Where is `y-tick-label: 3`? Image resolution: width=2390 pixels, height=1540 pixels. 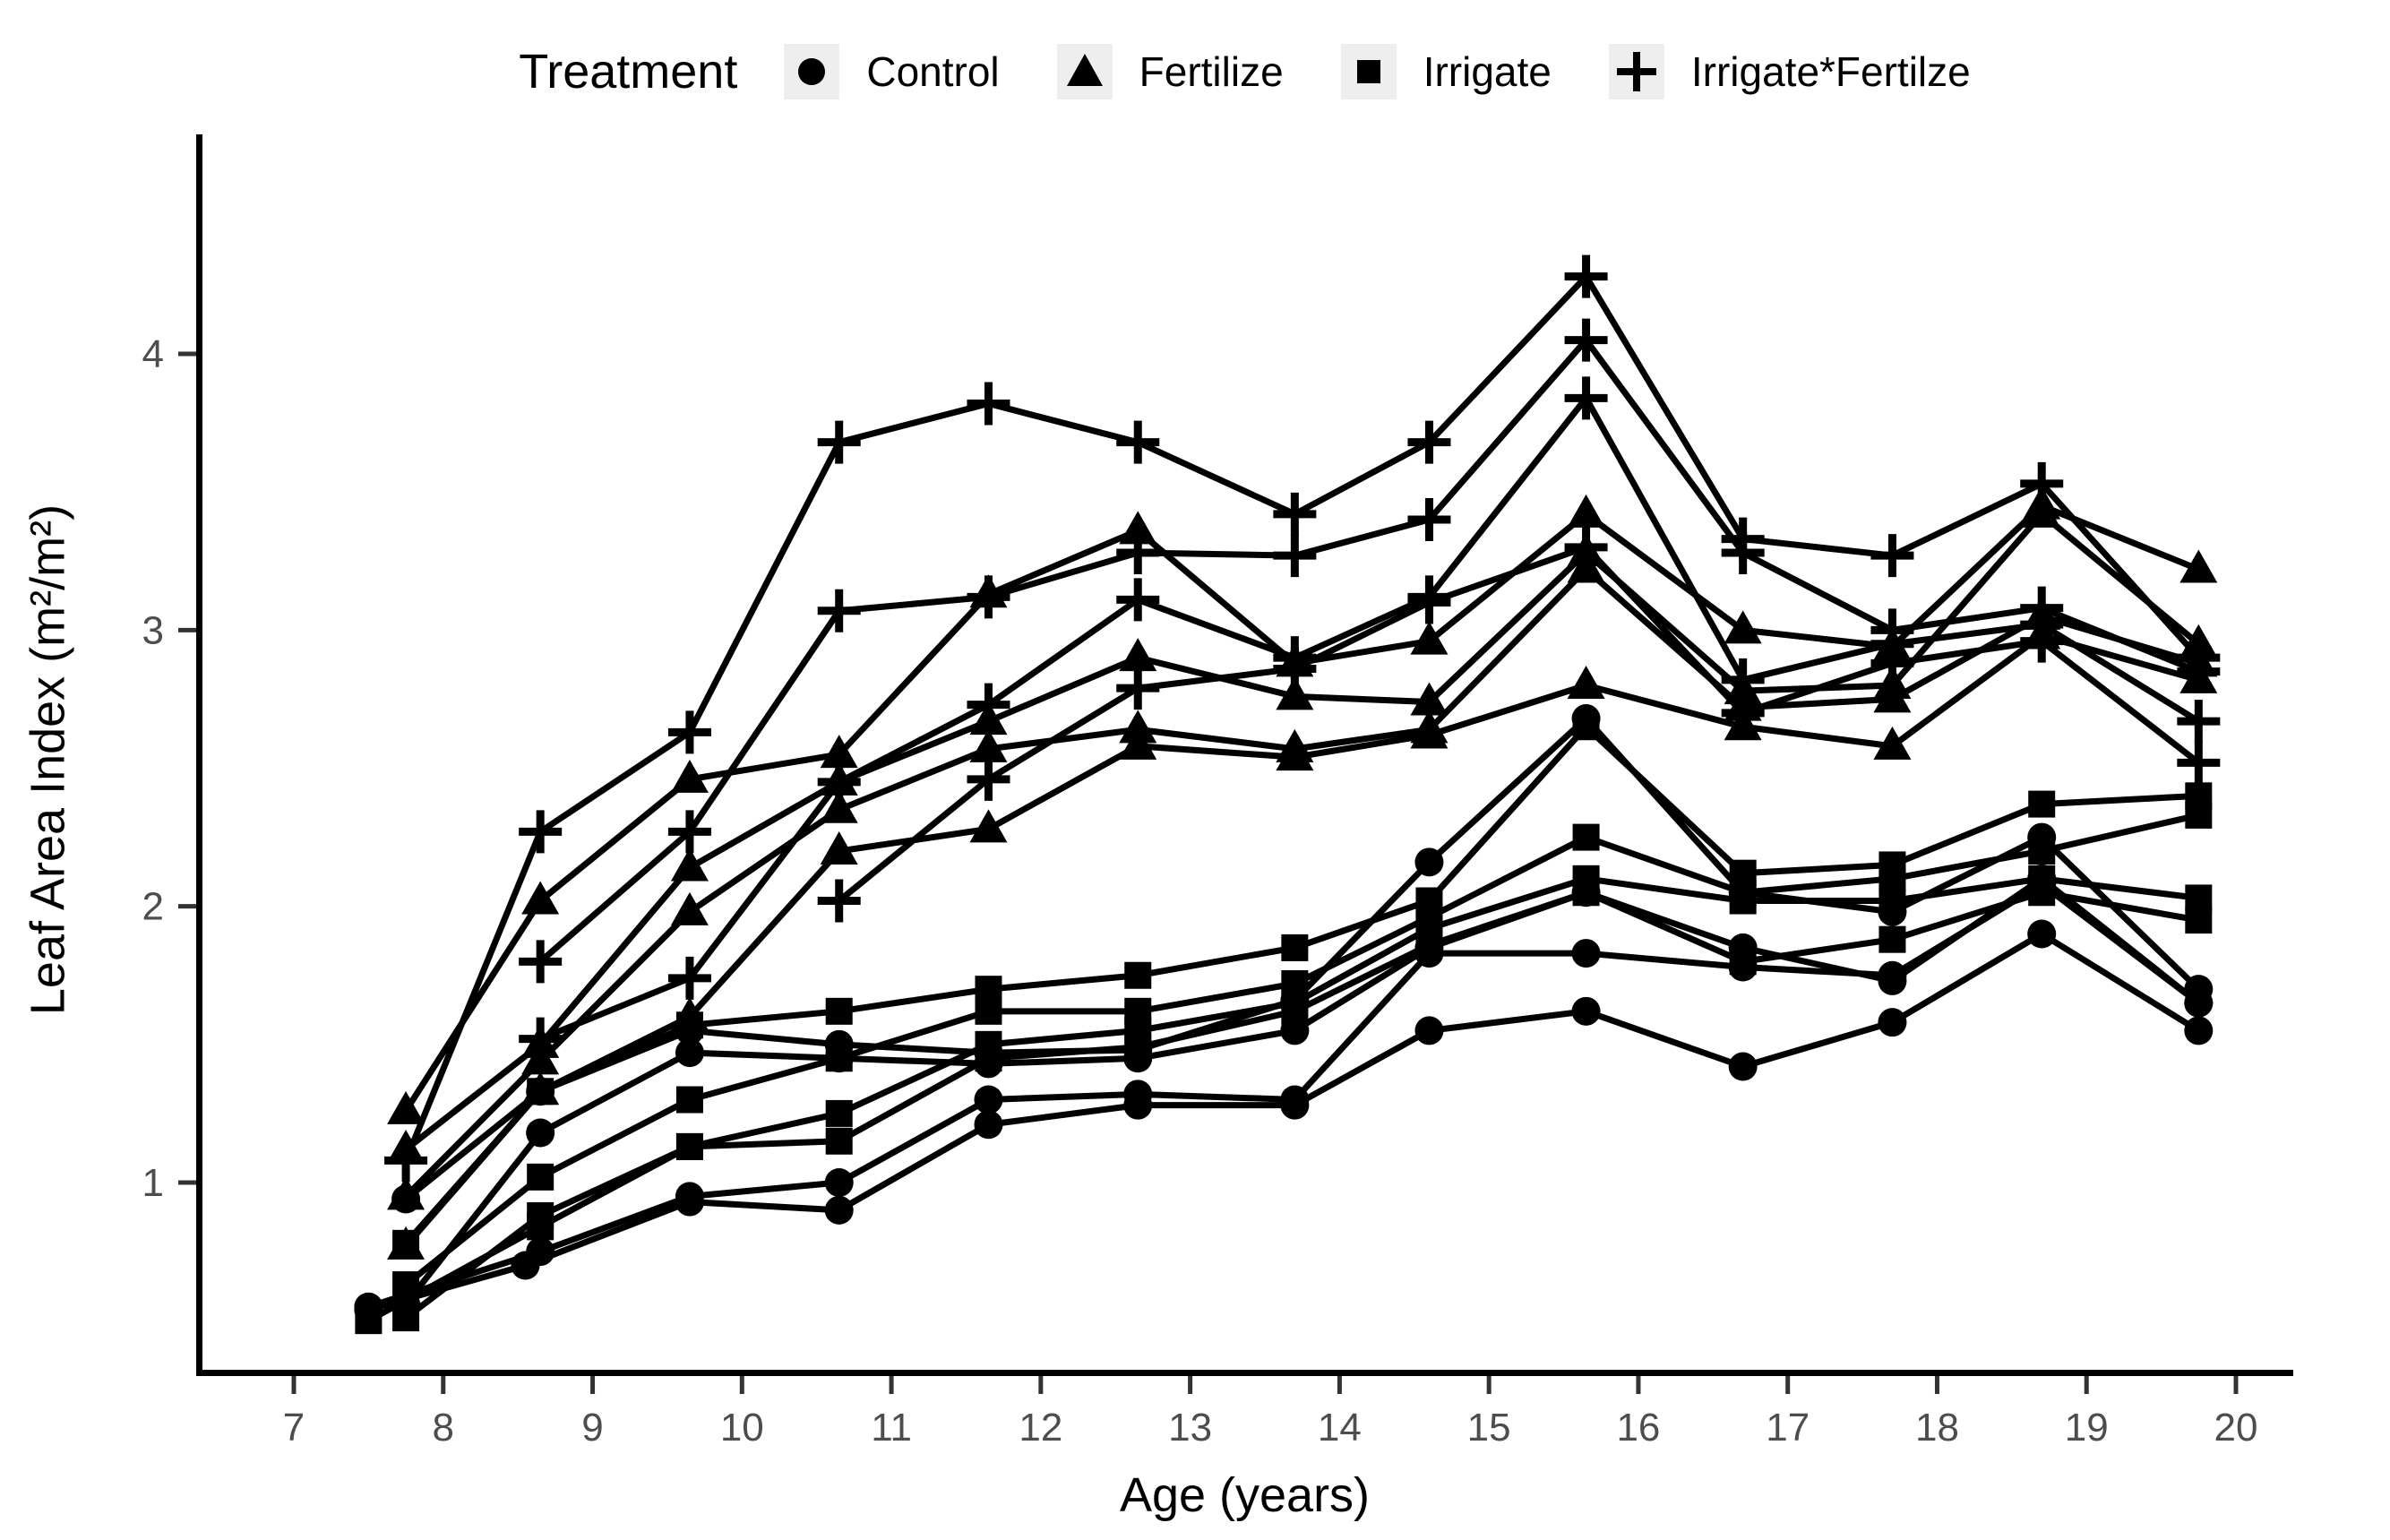
y-tick-label: 3 is located at coordinates (153, 630).